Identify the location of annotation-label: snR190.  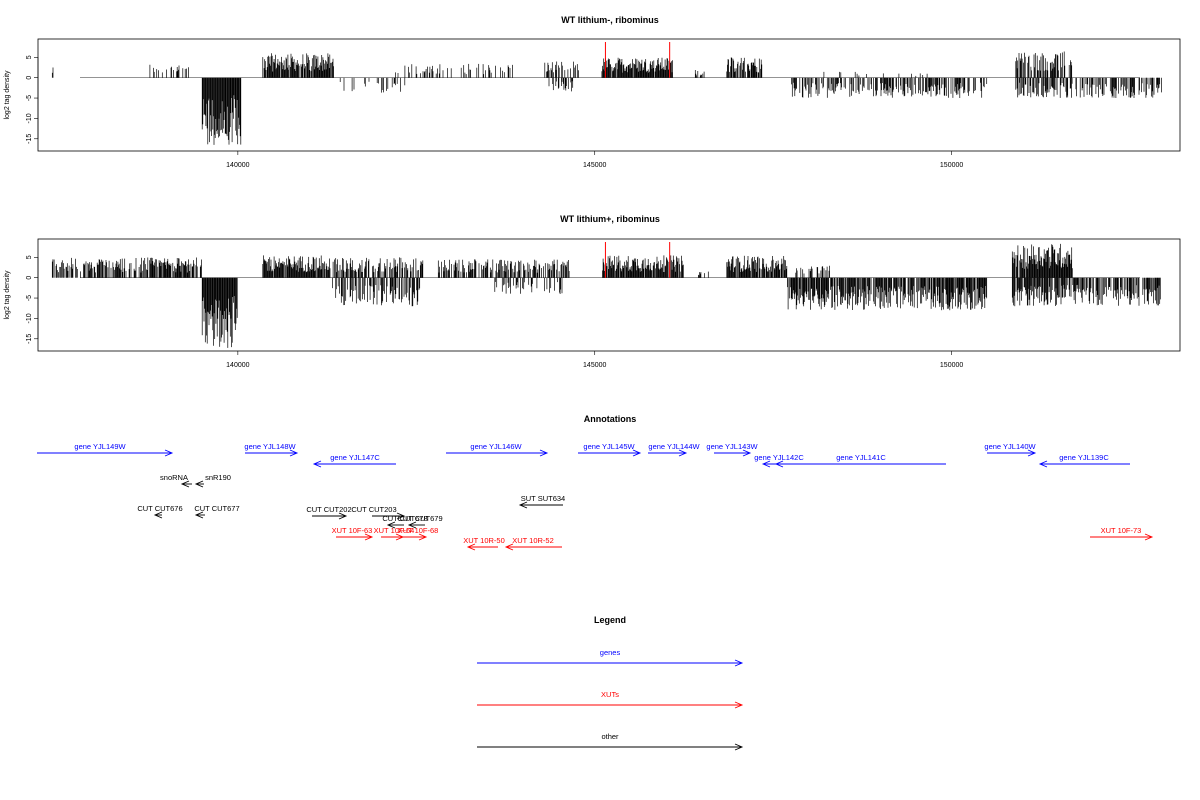
(218, 477).